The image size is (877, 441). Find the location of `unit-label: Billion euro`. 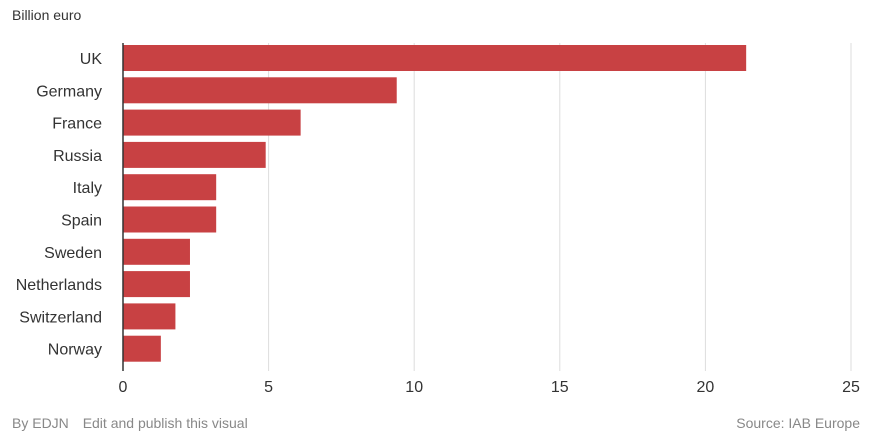

unit-label: Billion euro is located at coordinates (47, 15).